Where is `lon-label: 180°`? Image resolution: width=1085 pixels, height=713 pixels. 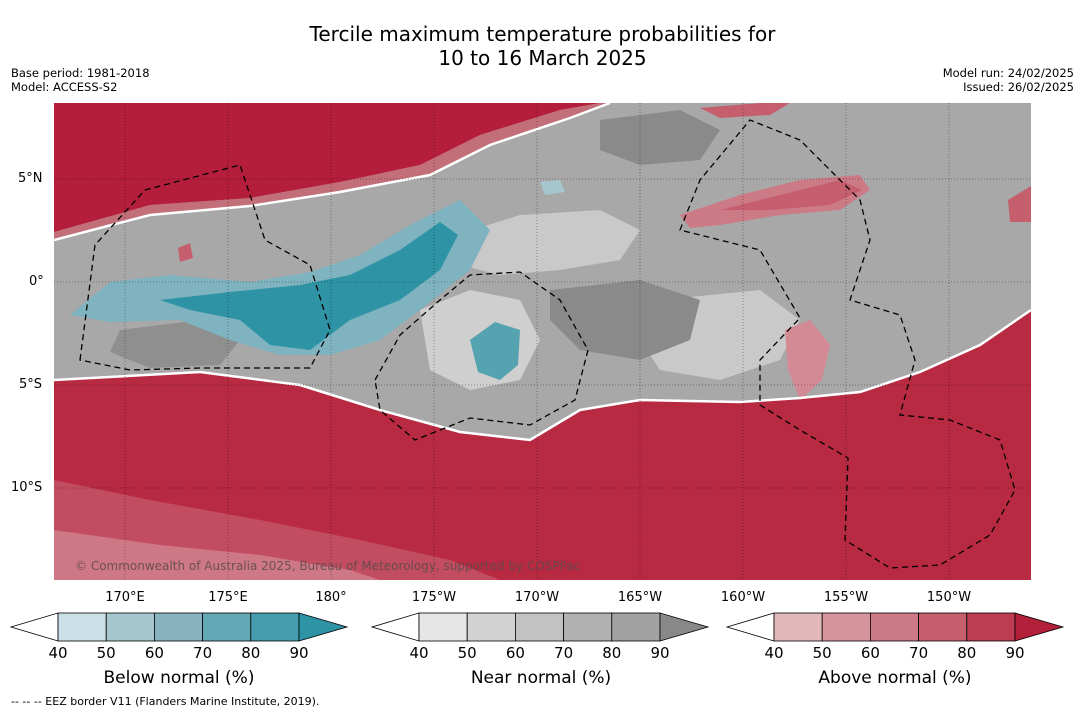 lon-label: 180° is located at coordinates (331, 597).